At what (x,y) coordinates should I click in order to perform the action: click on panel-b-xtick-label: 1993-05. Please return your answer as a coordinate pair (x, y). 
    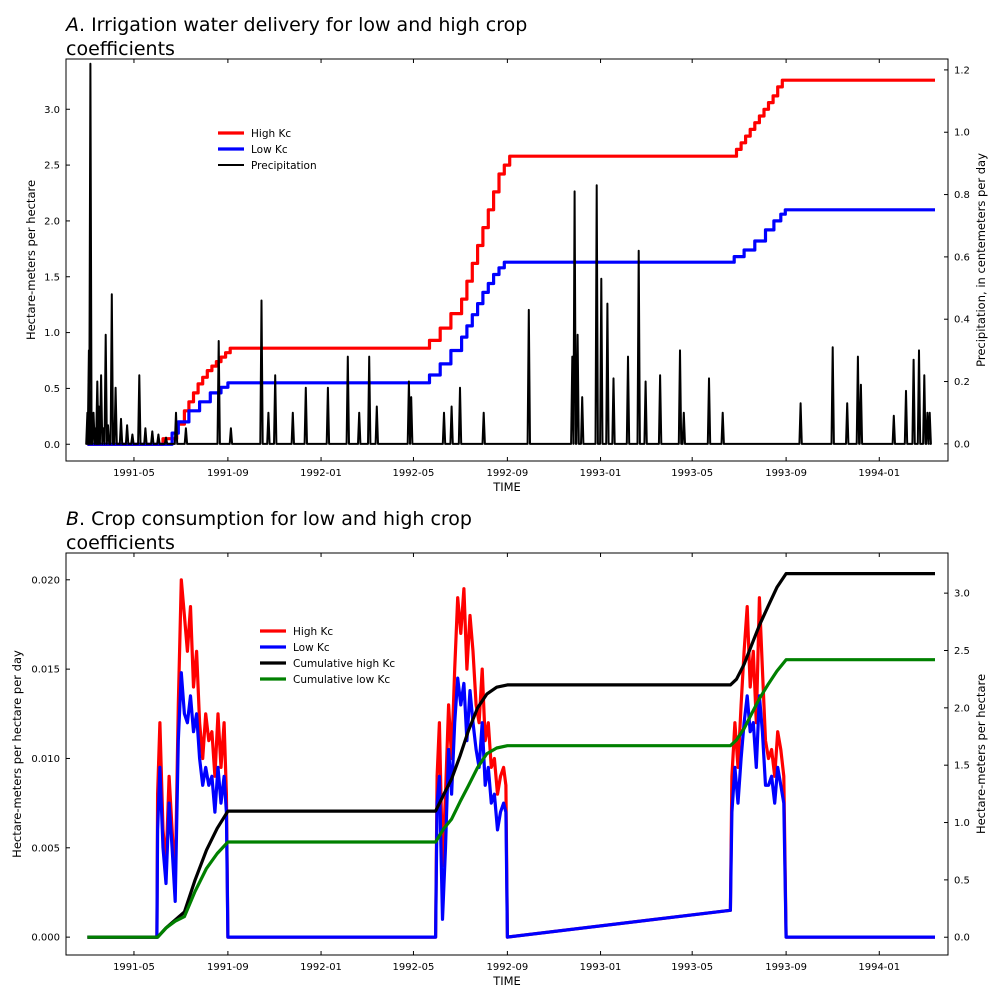
    Looking at the image, I should click on (692, 967).